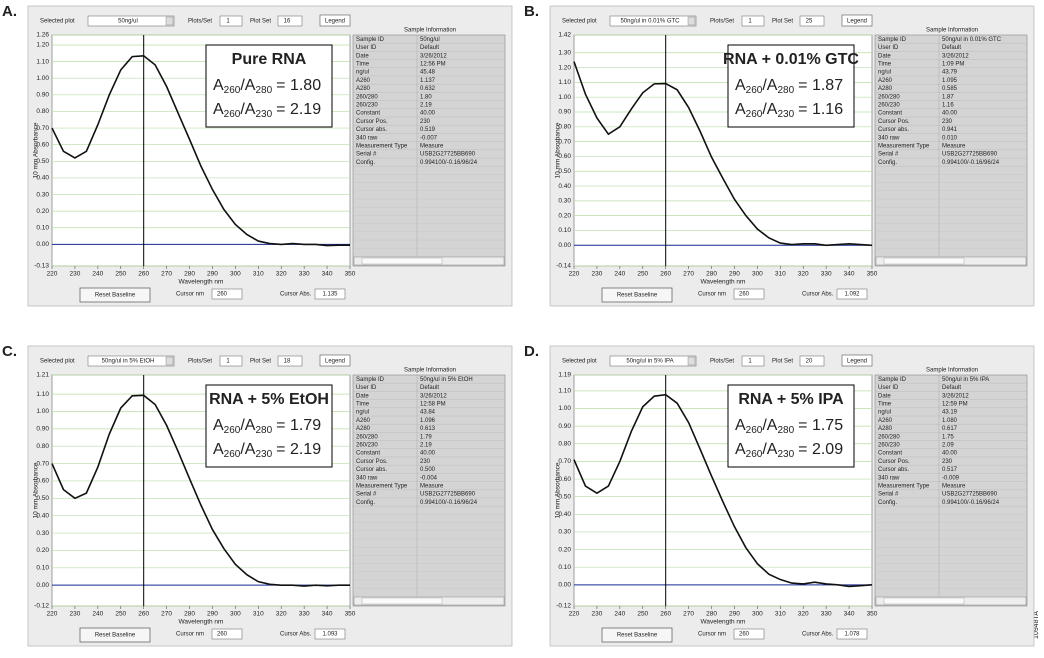  I want to click on table-value: Default, so click(429, 48).